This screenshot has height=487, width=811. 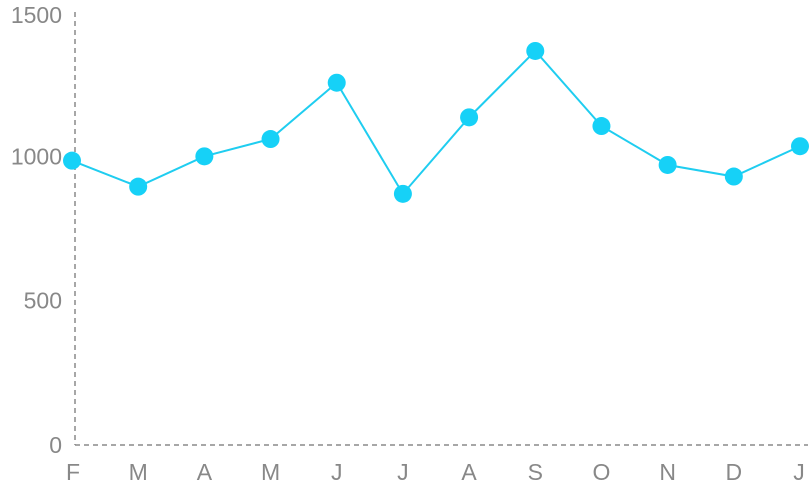 What do you see at coordinates (36, 230) in the screenshot?
I see `y-tick-labels: 0 500 1000 1500` at bounding box center [36, 230].